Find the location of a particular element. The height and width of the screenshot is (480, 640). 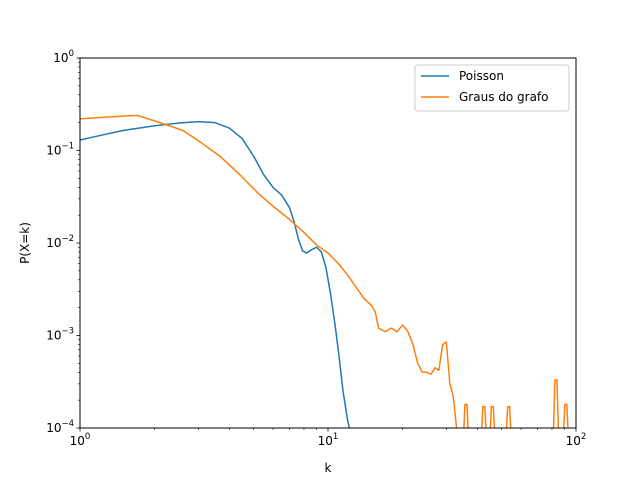

x-axis-label: k is located at coordinates (328, 468).